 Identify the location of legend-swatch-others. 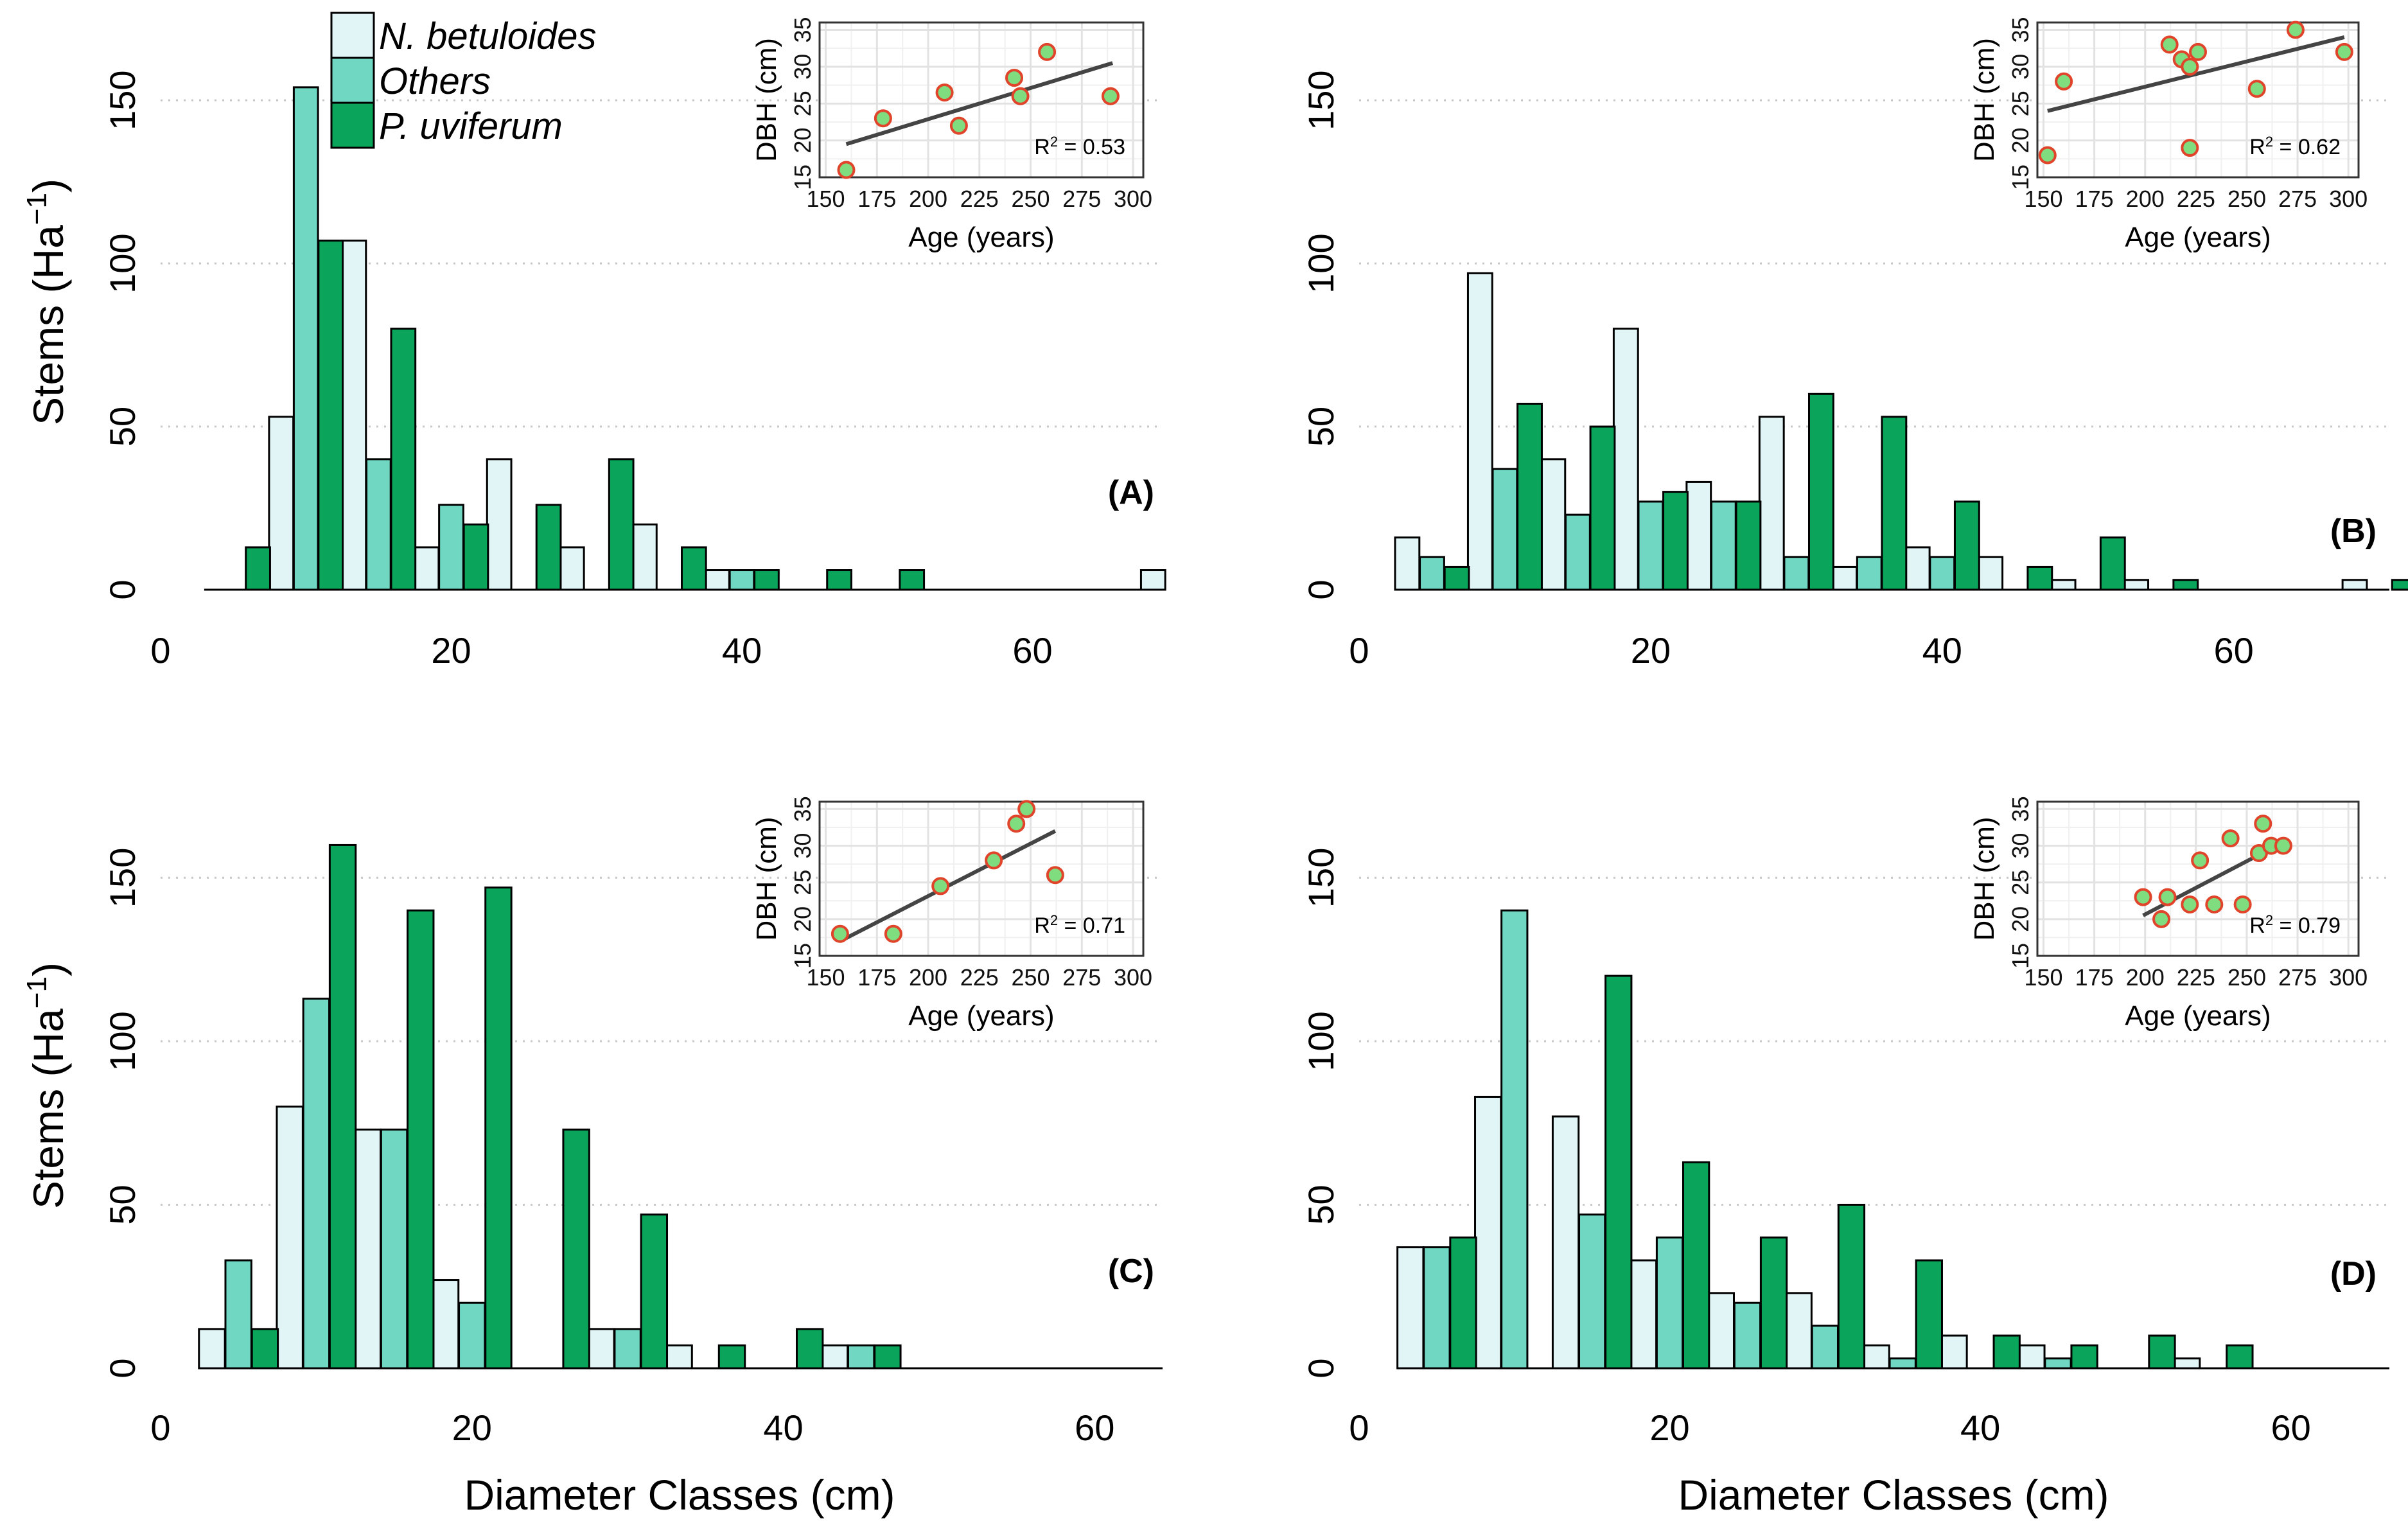
(352, 80).